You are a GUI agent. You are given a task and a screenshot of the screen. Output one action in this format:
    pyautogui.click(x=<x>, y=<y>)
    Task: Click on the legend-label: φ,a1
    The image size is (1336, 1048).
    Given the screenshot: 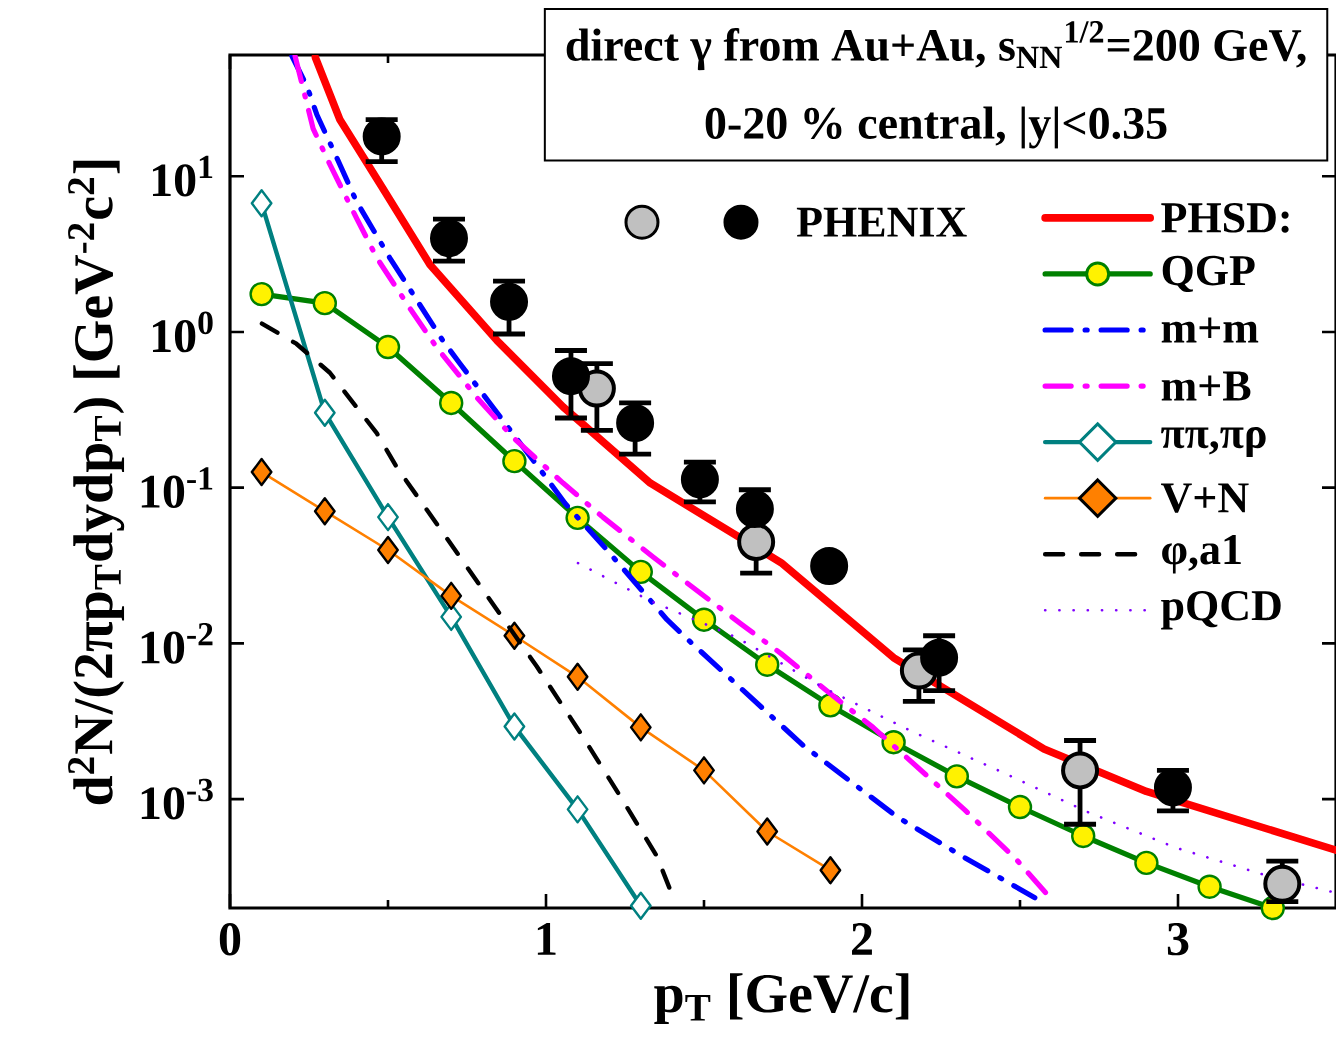 What is the action you would take?
    pyautogui.click(x=1201, y=554)
    